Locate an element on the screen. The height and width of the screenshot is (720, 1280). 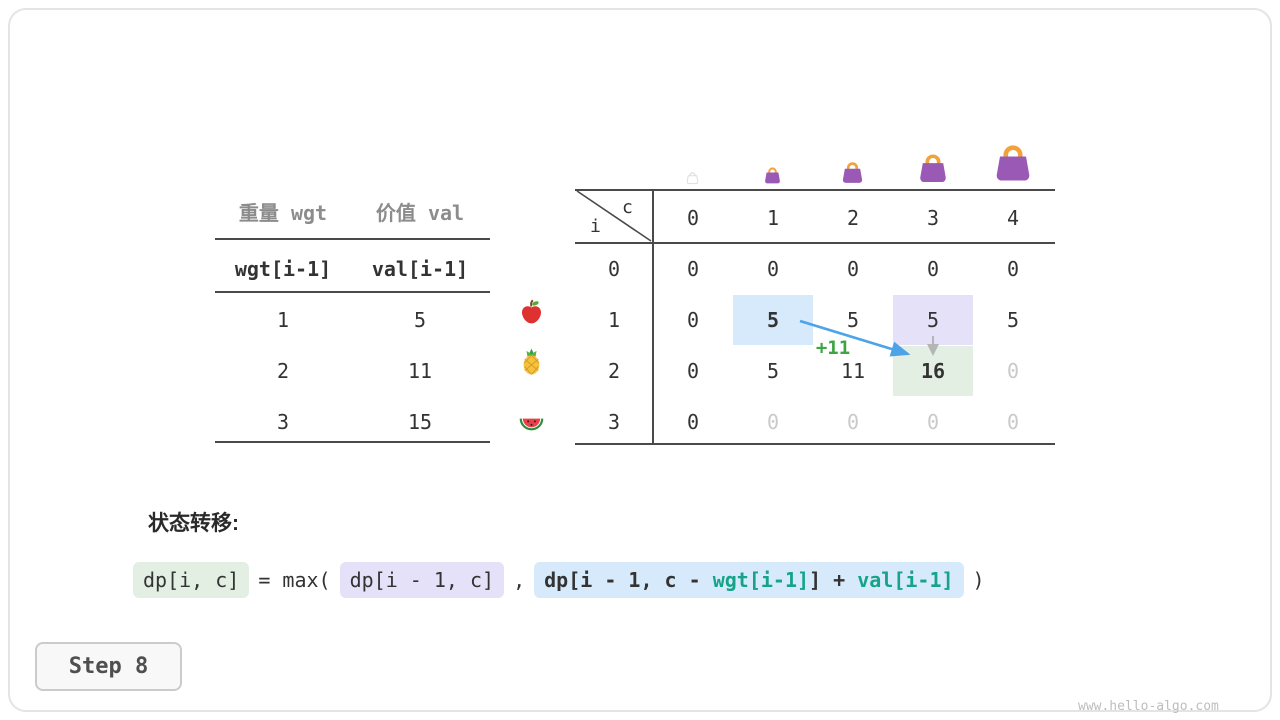
formula-close: ) is located at coordinates (978, 580).